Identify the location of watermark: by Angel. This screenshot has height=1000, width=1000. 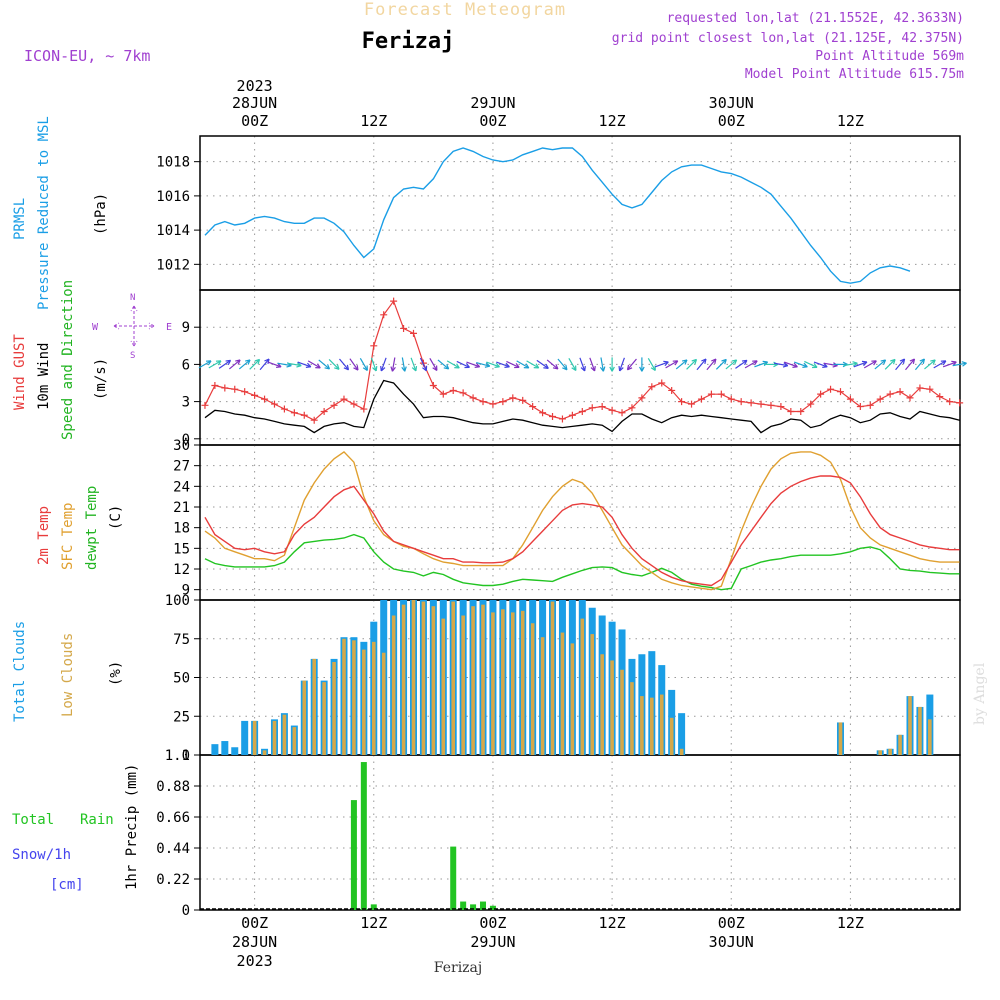
(980, 693).